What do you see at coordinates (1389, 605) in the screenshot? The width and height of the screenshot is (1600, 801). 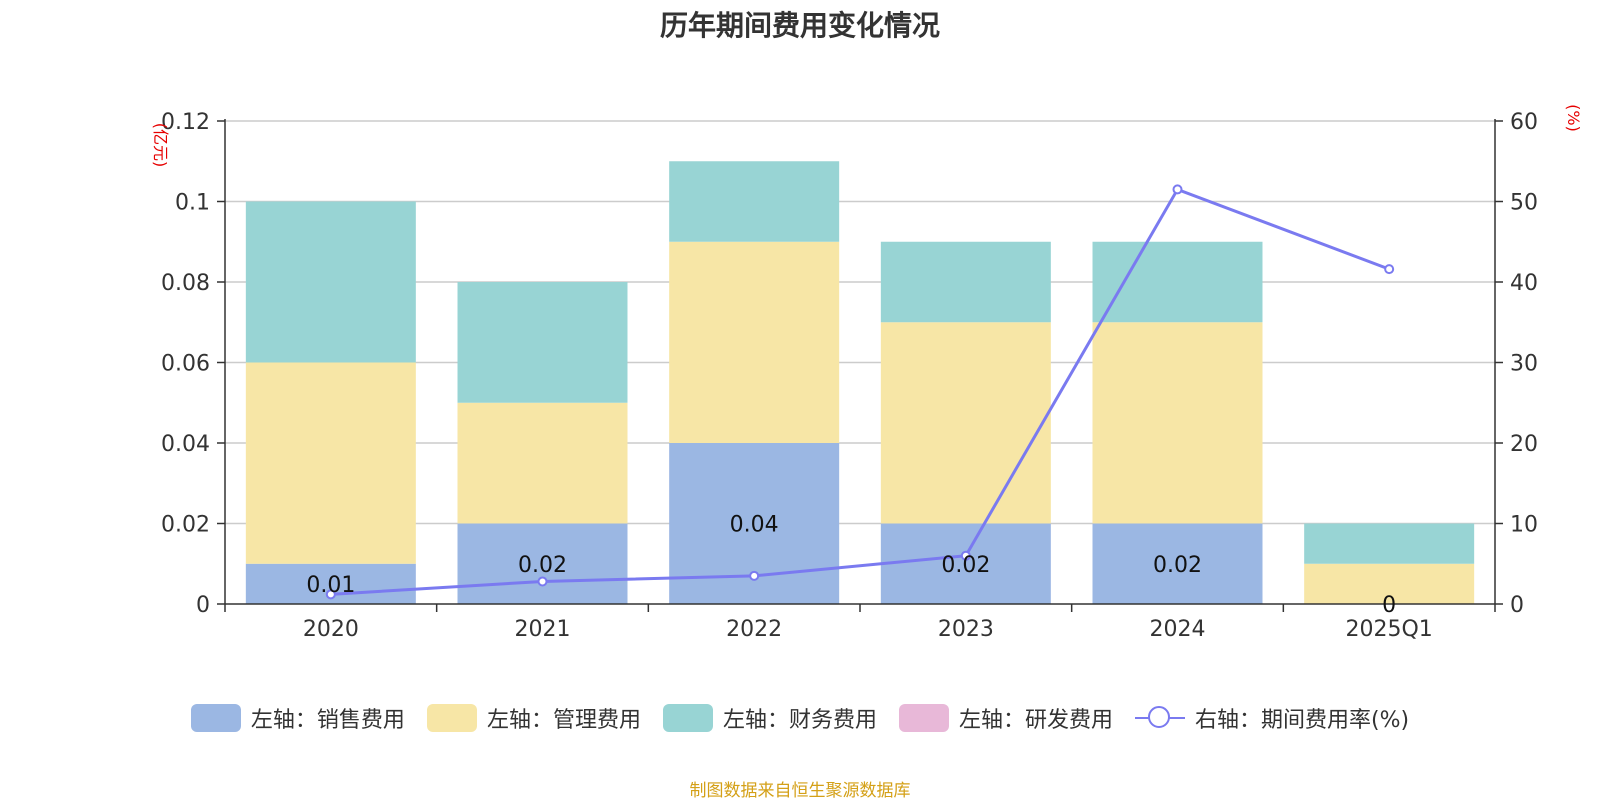 I see `bar-value-label: 0` at bounding box center [1389, 605].